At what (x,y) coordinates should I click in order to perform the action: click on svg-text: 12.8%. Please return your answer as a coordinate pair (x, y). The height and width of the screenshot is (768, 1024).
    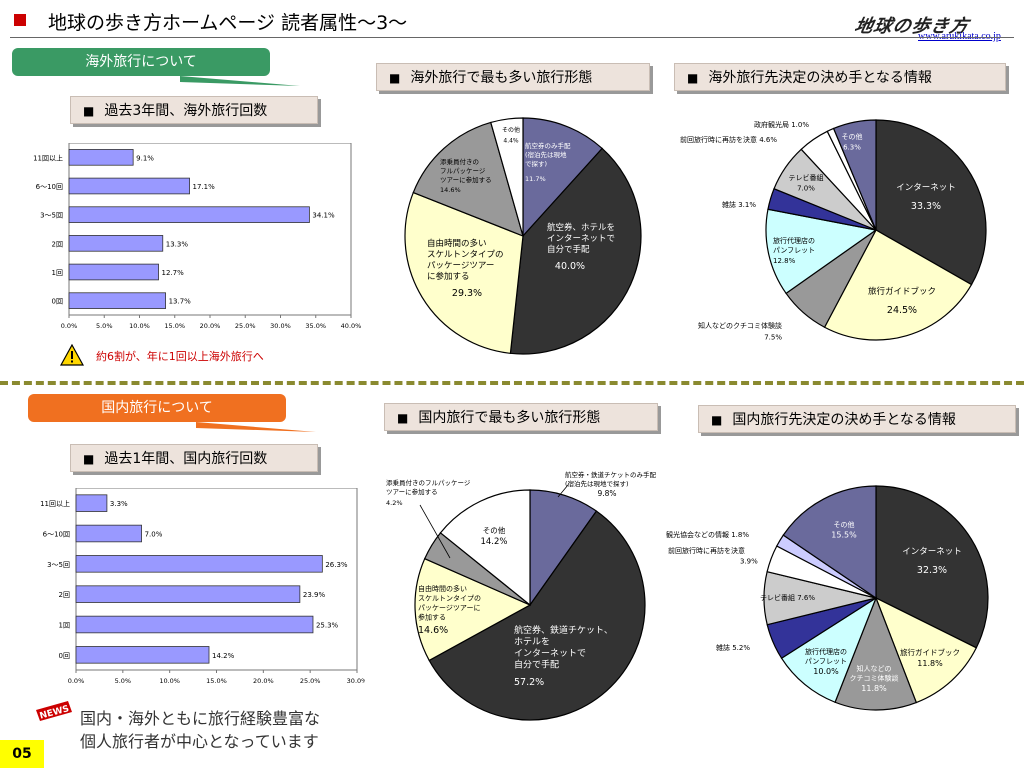
    Looking at the image, I should click on (784, 261).